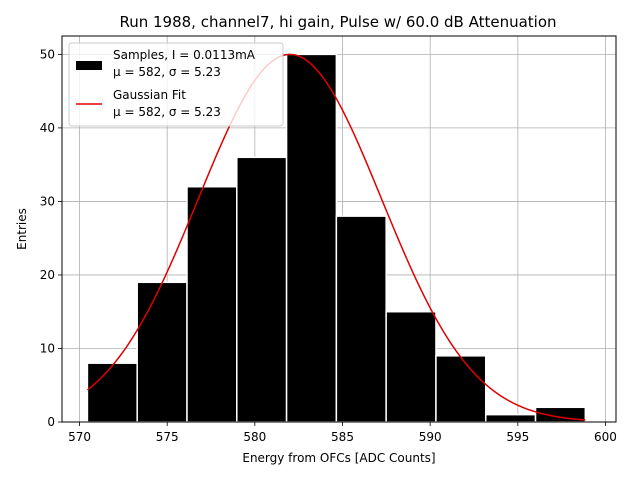 The height and width of the screenshot is (480, 640). What do you see at coordinates (167, 72) in the screenshot?
I see `legend-samples-stats: μ = 582, σ = 5.23` at bounding box center [167, 72].